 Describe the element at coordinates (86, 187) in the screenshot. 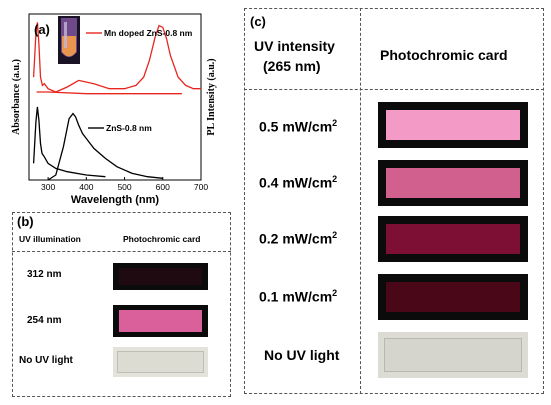

I see `x-tick-label: 400` at that location.